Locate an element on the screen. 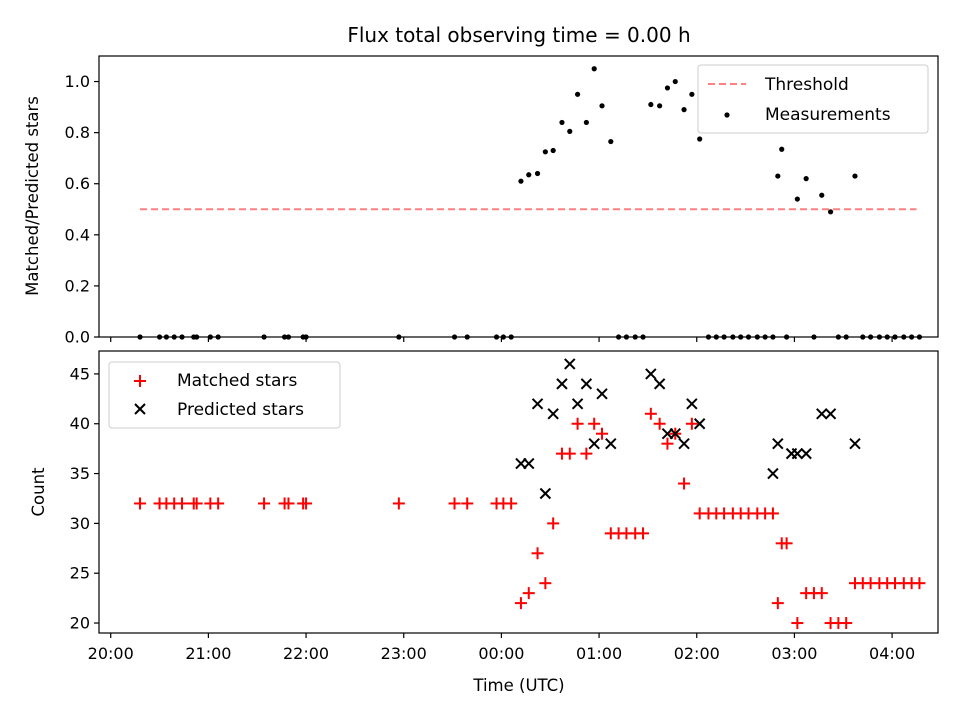  top-chart-x-ticks is located at coordinates (501, 339).